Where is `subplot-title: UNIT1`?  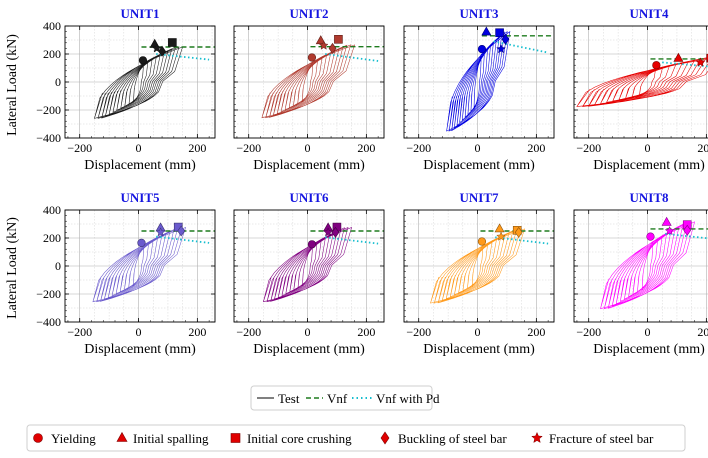 subplot-title: UNIT1 is located at coordinates (139, 13).